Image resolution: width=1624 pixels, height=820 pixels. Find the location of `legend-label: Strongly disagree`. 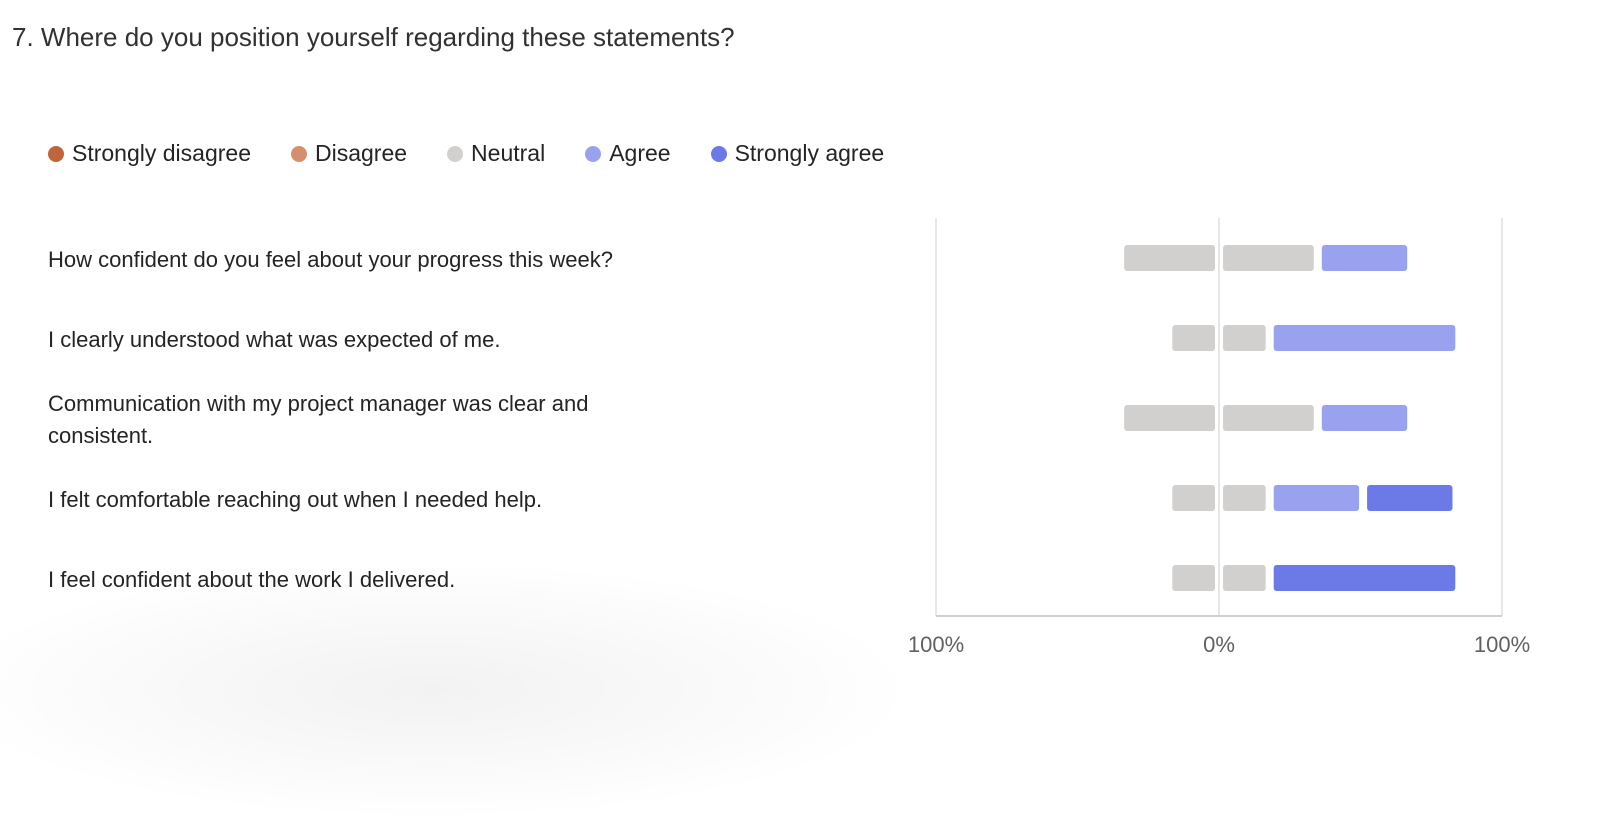

legend-label: Strongly disagree is located at coordinates (161, 153).